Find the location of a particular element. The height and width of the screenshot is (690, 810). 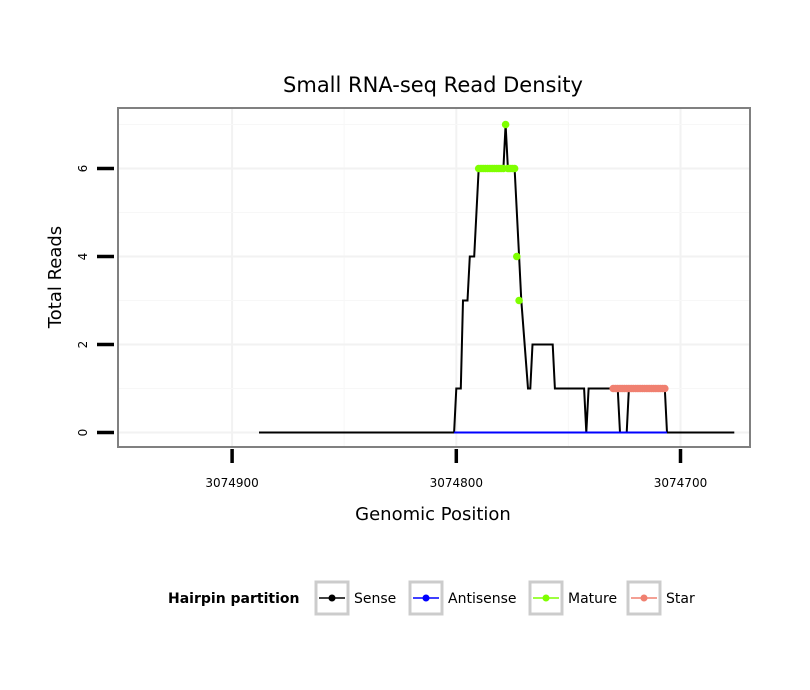

legend-key-point-mature is located at coordinates (546, 598).